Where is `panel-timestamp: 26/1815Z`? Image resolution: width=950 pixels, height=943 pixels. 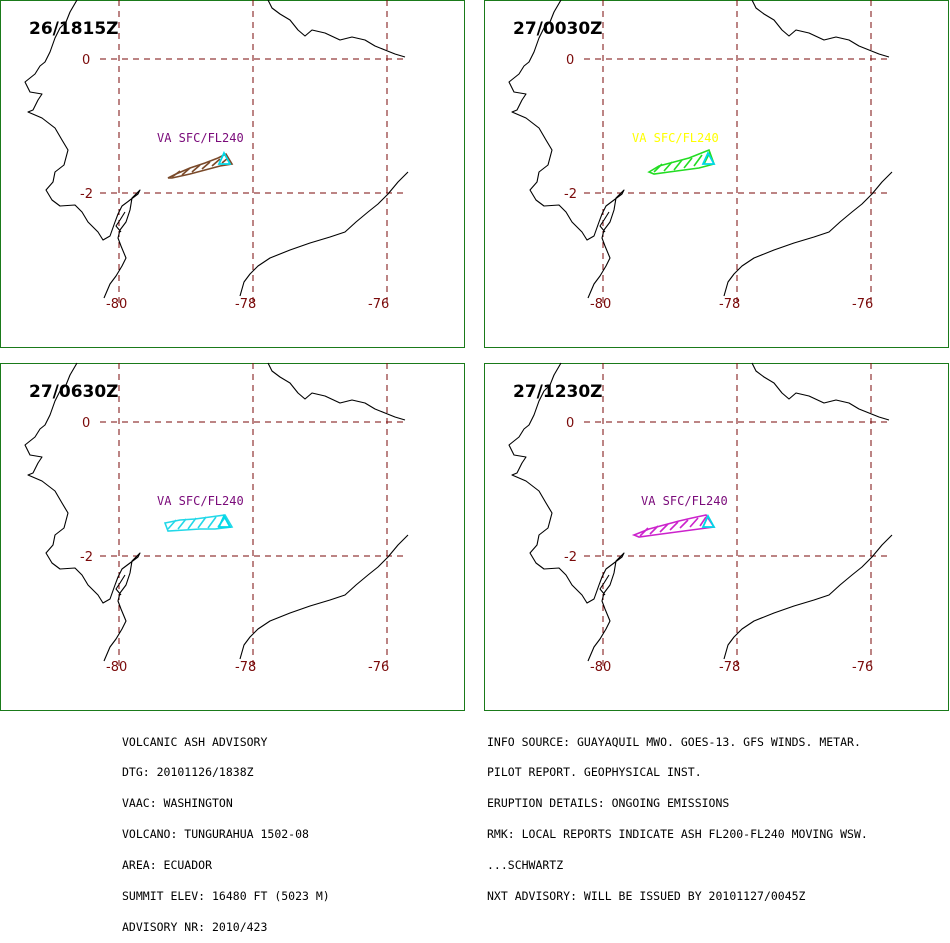
panel-timestamp: 26/1815Z is located at coordinates (74, 29).